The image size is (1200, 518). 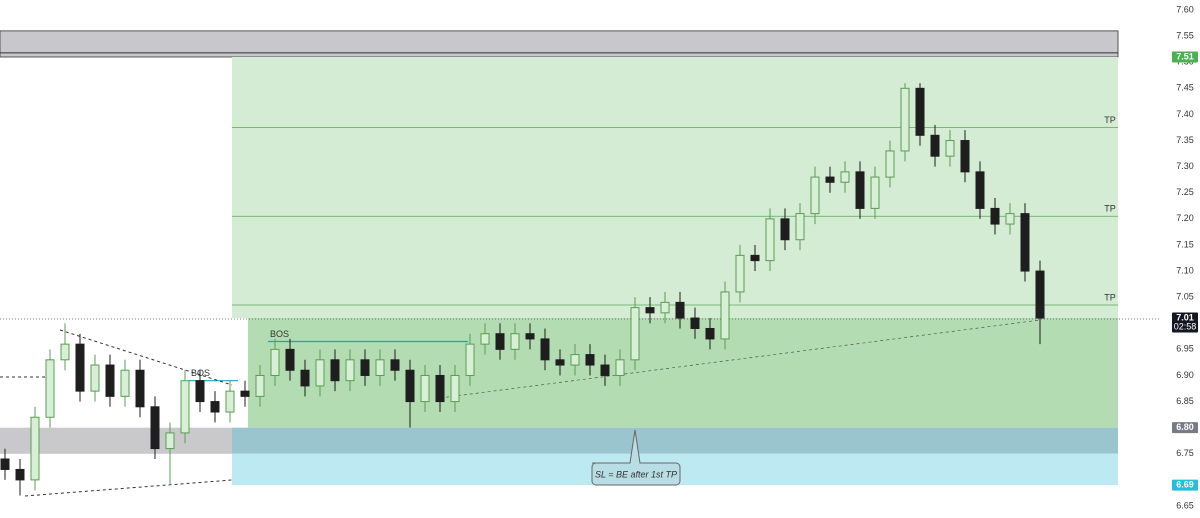 I want to click on y-tick-label: 7.40, so click(x=1185, y=114).